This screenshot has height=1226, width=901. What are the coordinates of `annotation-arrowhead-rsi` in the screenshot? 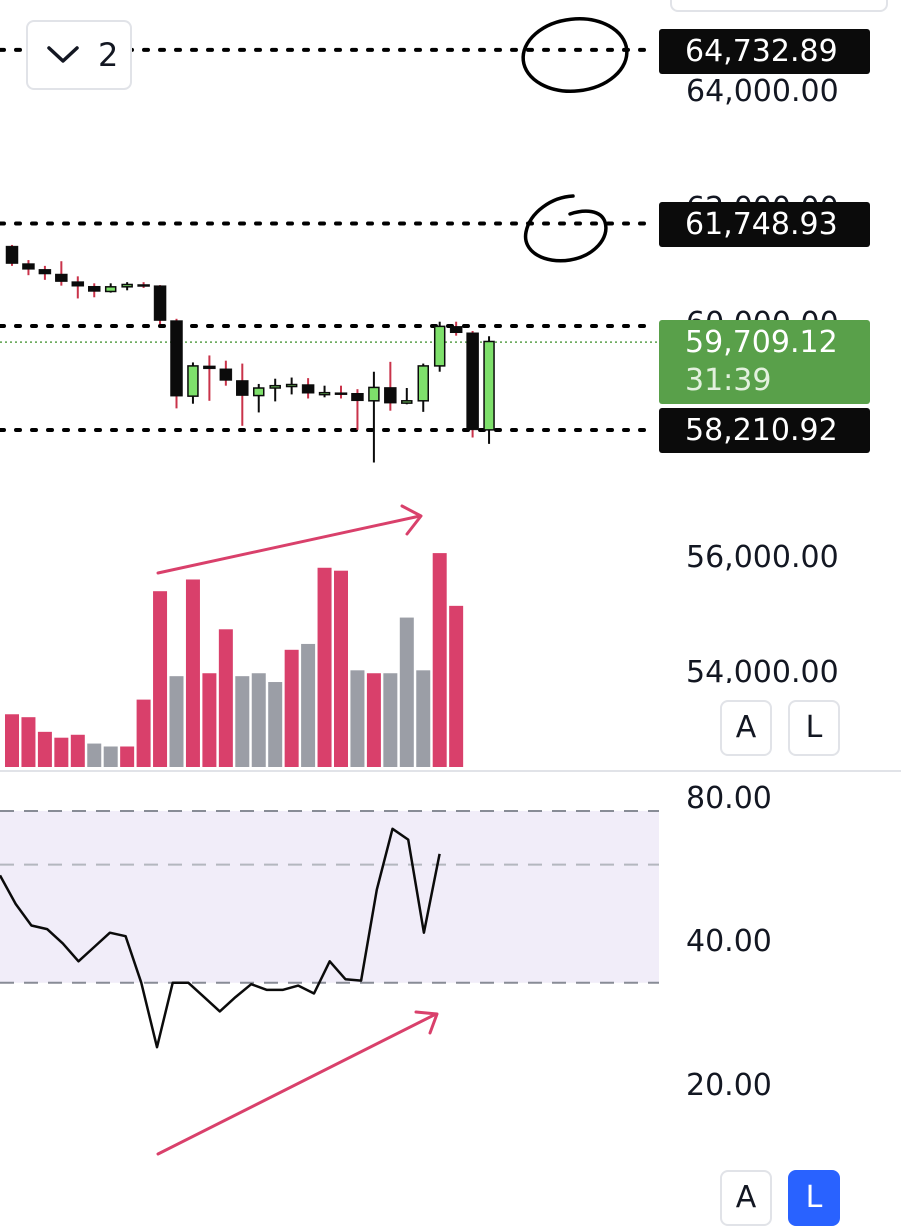 It's located at (426, 1022).